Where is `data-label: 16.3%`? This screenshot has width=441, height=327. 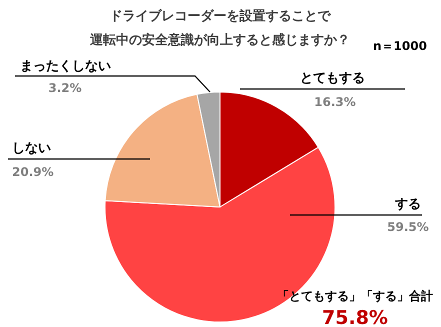
data-label: 16.3% is located at coordinates (335, 102).